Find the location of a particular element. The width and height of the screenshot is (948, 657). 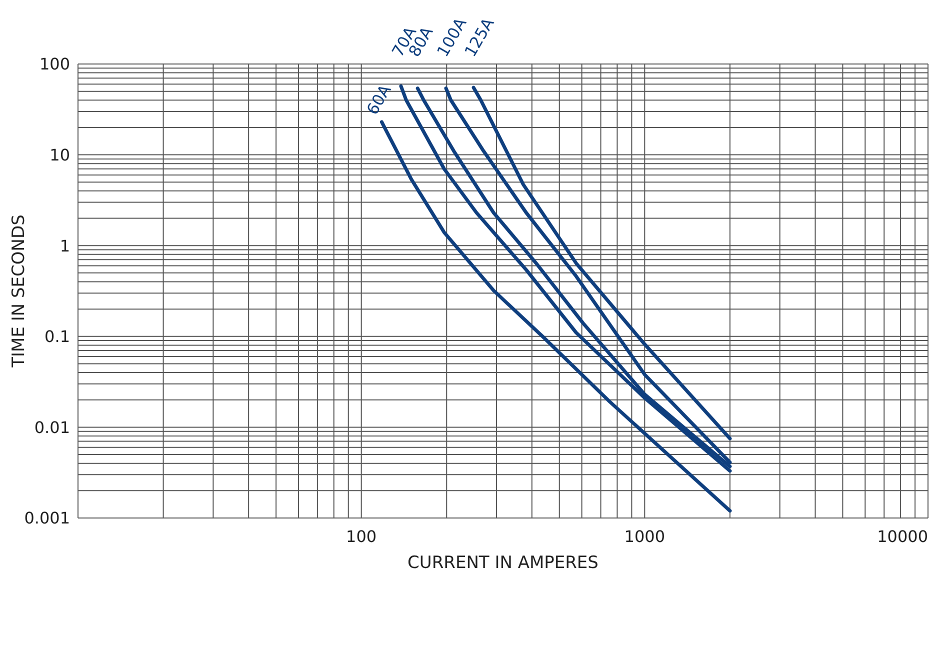

x-axis-title: CURRENT IN AMPERES is located at coordinates (503, 563).